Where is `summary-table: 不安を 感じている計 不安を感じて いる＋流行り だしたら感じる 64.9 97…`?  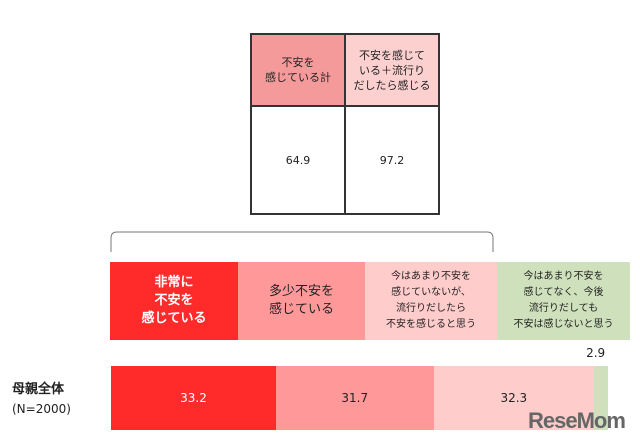 summary-table: 不安を 感じている計 不安を感じて いる＋流行り だしたら感じる 64.9 97… is located at coordinates (345, 124).